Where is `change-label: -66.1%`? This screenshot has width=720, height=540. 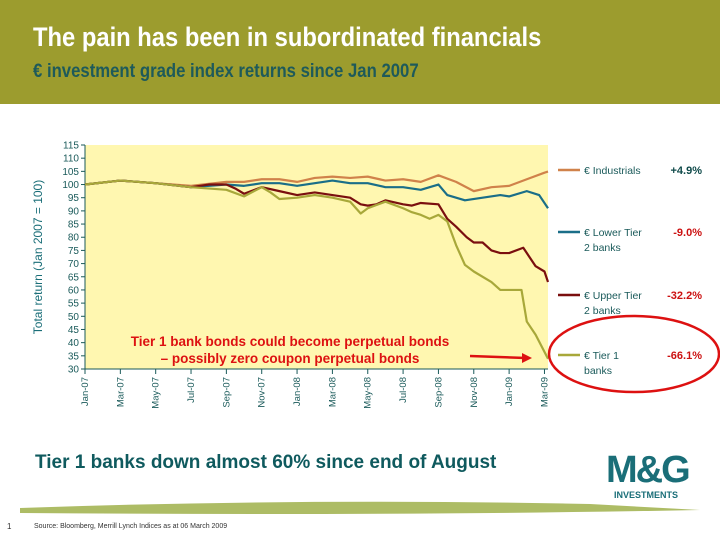
change-label: -66.1% is located at coordinates (684, 356).